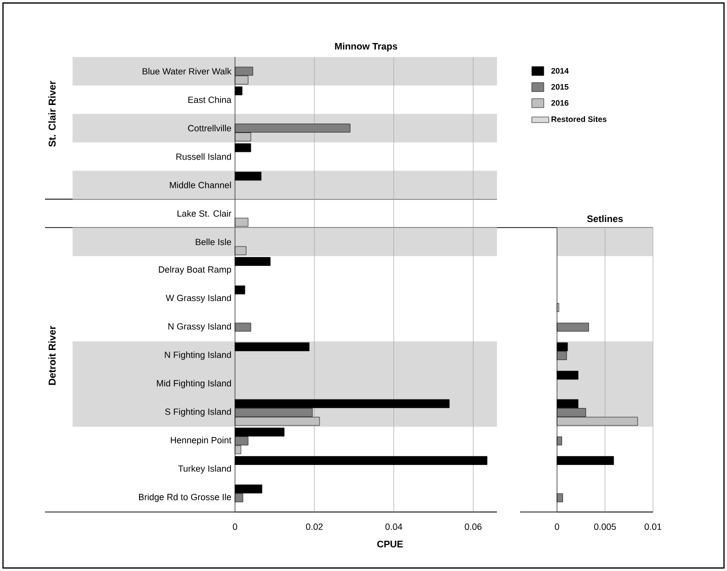 This screenshot has height=571, width=727. I want to click on y-tick-label: N Fighting Island, so click(197, 355).